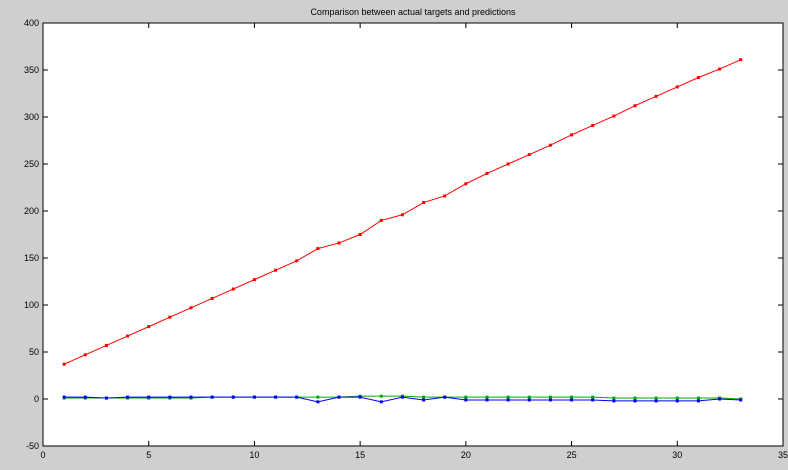 The image size is (788, 470). What do you see at coordinates (360, 455) in the screenshot?
I see `x-tick-label: 15` at bounding box center [360, 455].